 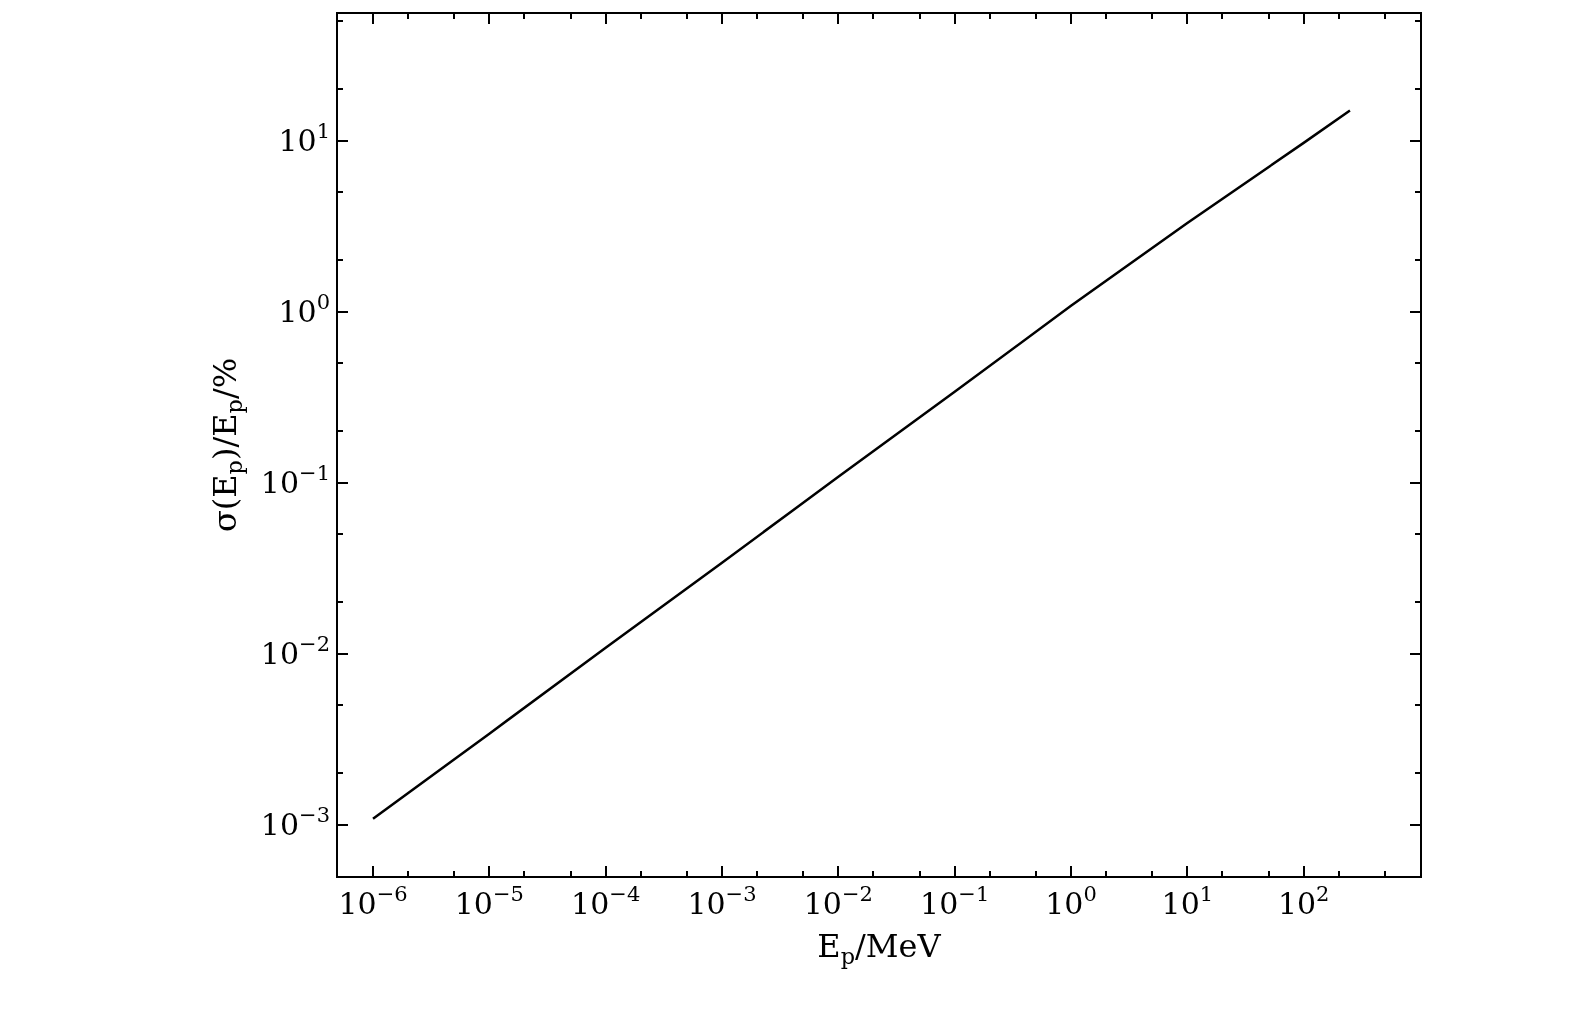 I want to click on x-tick-label: 10$^{−3}$, so click(x=722, y=901).